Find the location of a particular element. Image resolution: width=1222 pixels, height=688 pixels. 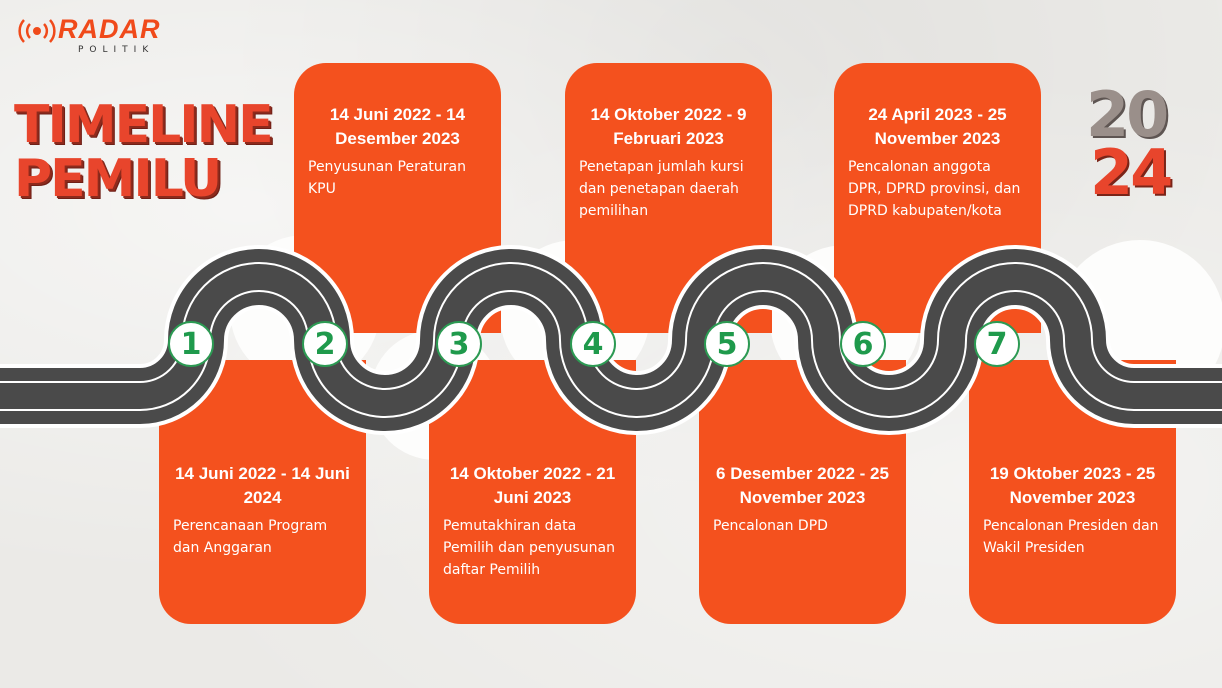

card-description: Pencalonan Presiden dan Wakil Presiden is located at coordinates (1071, 537).